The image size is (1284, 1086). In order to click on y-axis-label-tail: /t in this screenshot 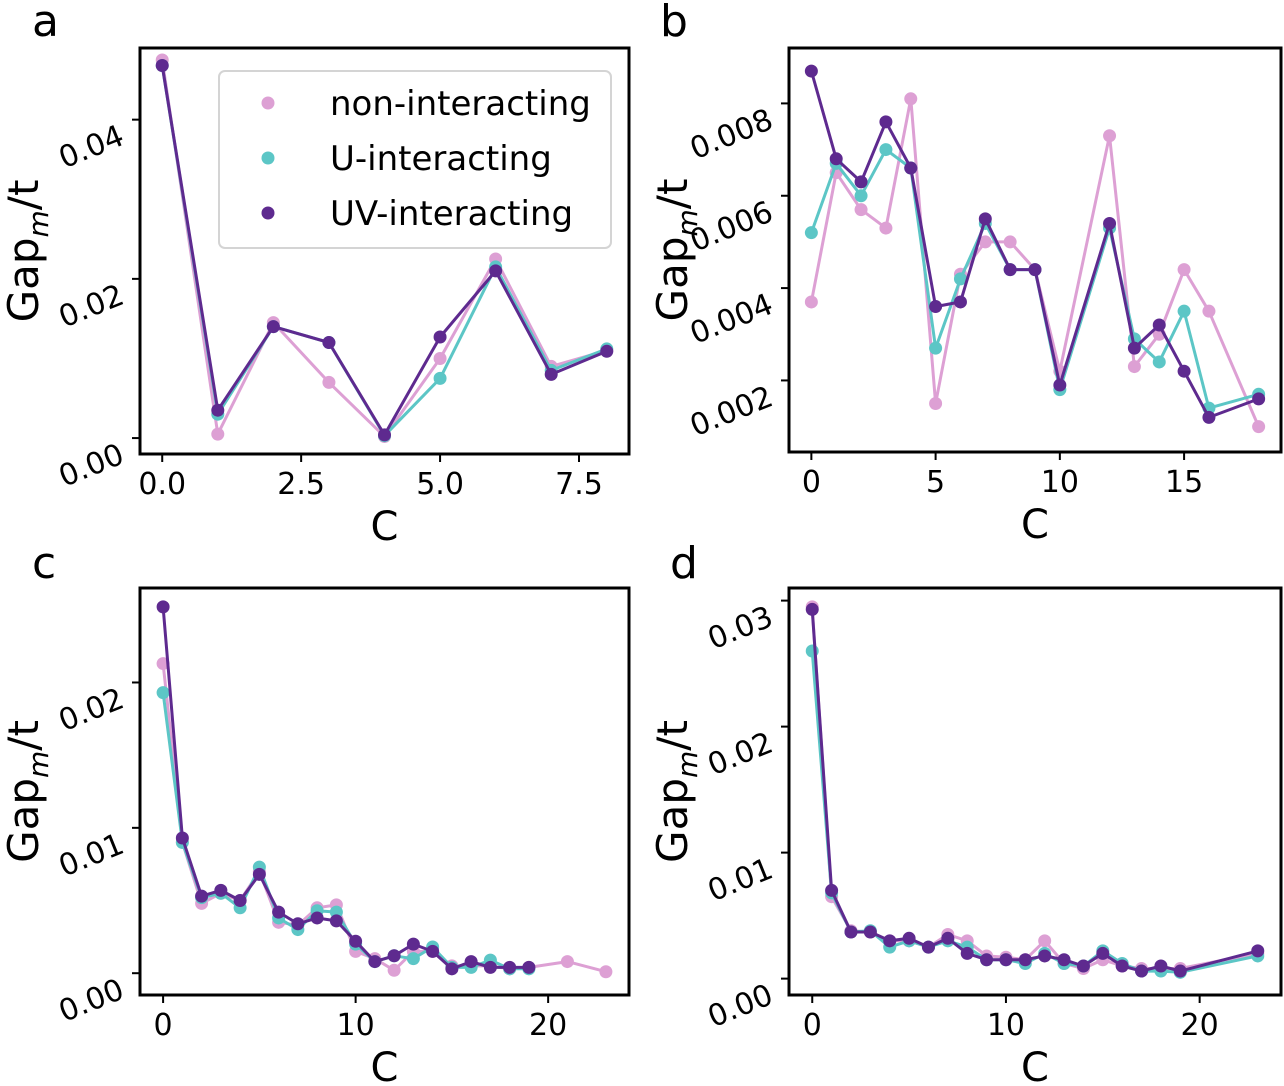, I will do `click(24, 195)`.